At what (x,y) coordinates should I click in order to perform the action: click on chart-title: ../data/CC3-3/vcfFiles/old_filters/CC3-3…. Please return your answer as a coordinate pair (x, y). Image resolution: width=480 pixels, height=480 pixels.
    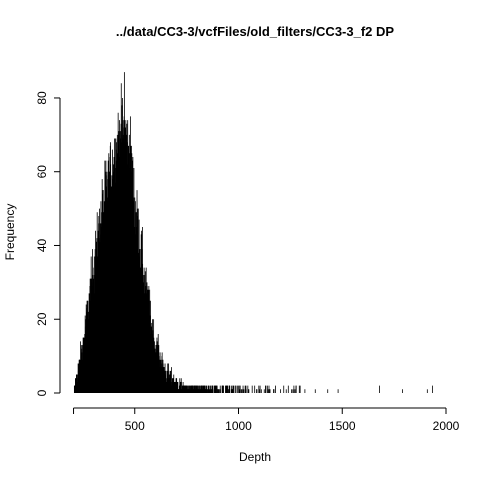
    Looking at the image, I should click on (255, 31).